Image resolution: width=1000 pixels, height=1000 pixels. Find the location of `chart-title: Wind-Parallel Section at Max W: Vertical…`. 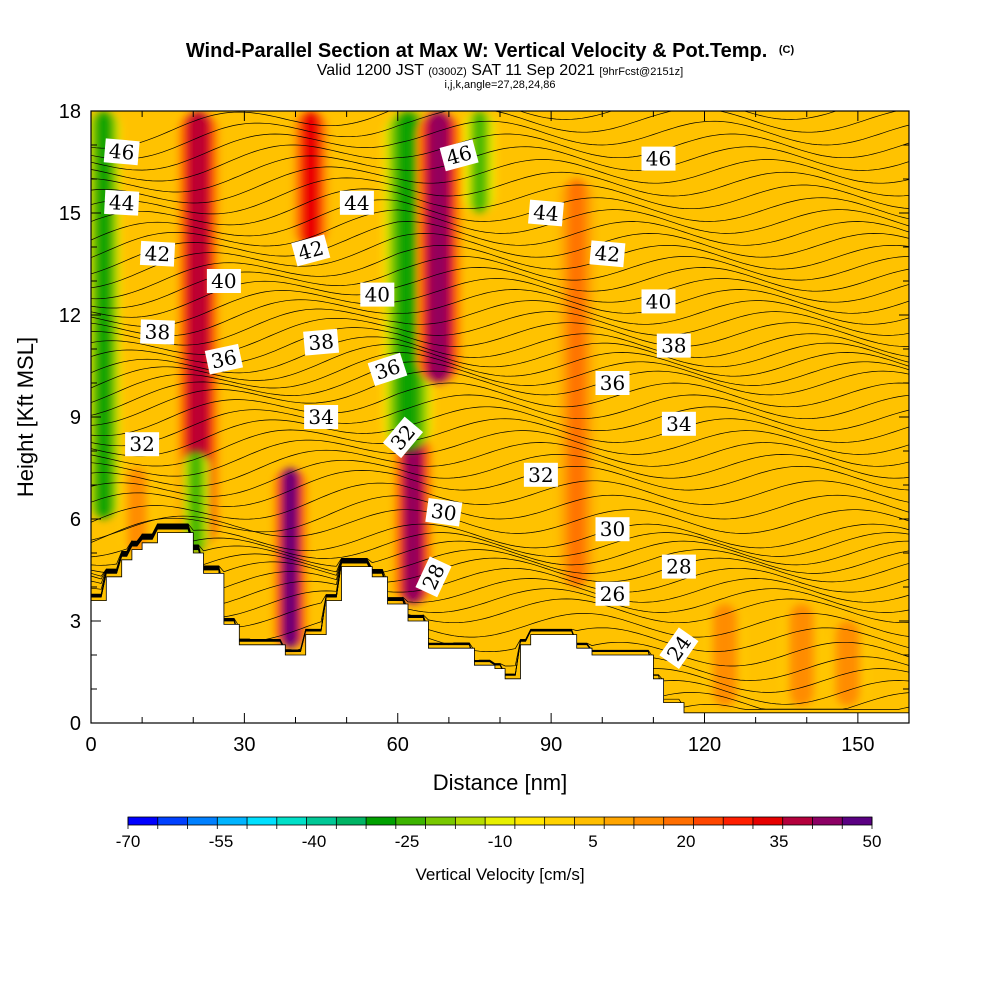

chart-title: Wind-Parallel Section at Max W: Vertical… is located at coordinates (490, 51).